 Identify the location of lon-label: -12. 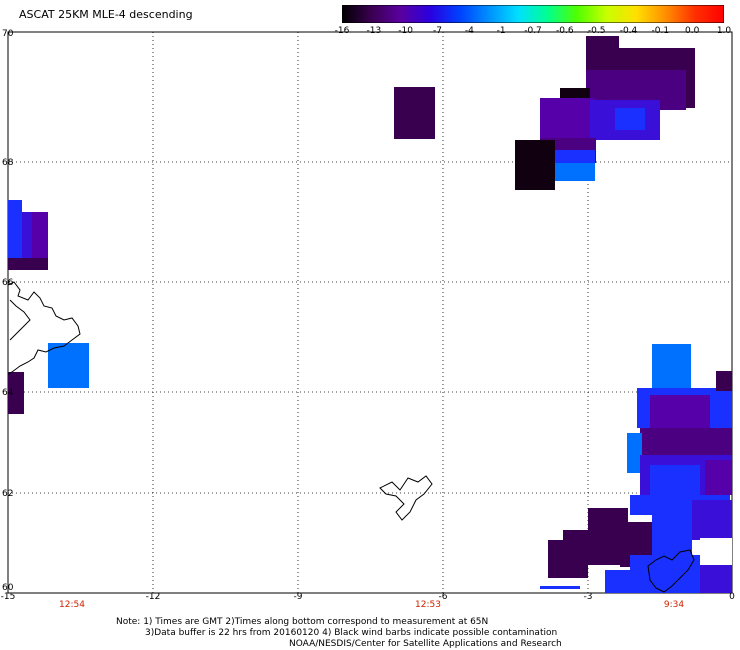
(153, 596).